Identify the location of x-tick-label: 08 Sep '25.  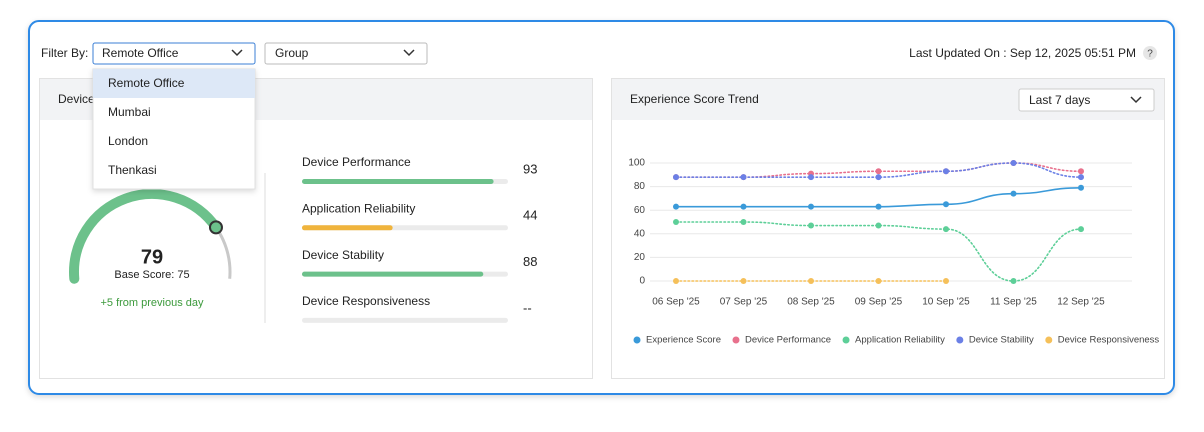
(811, 302).